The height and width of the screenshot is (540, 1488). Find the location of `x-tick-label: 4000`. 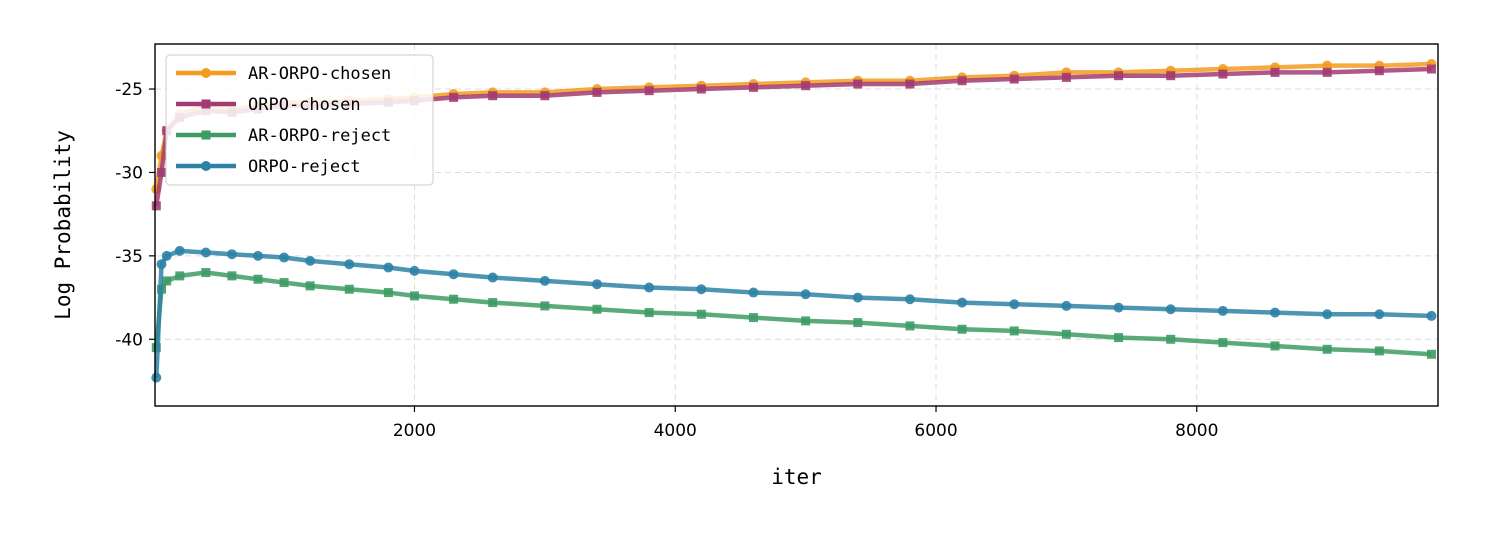

x-tick-label: 4000 is located at coordinates (675, 431).